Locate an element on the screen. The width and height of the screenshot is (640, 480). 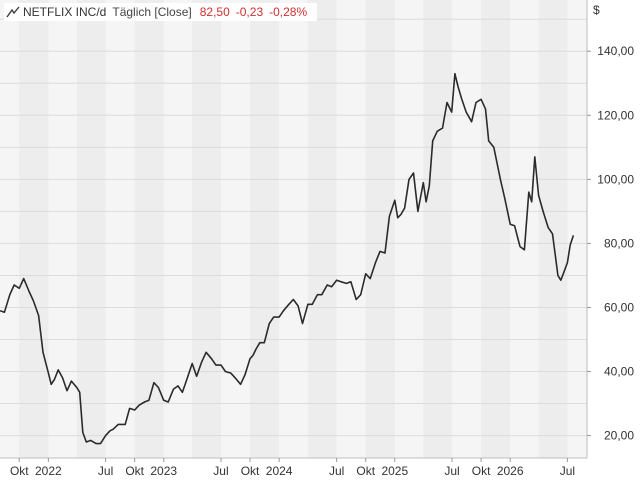
y-axis: 20,00 40,00 60,00 80,00 100,00 120,00 140,00 is located at coordinates (610, 243).